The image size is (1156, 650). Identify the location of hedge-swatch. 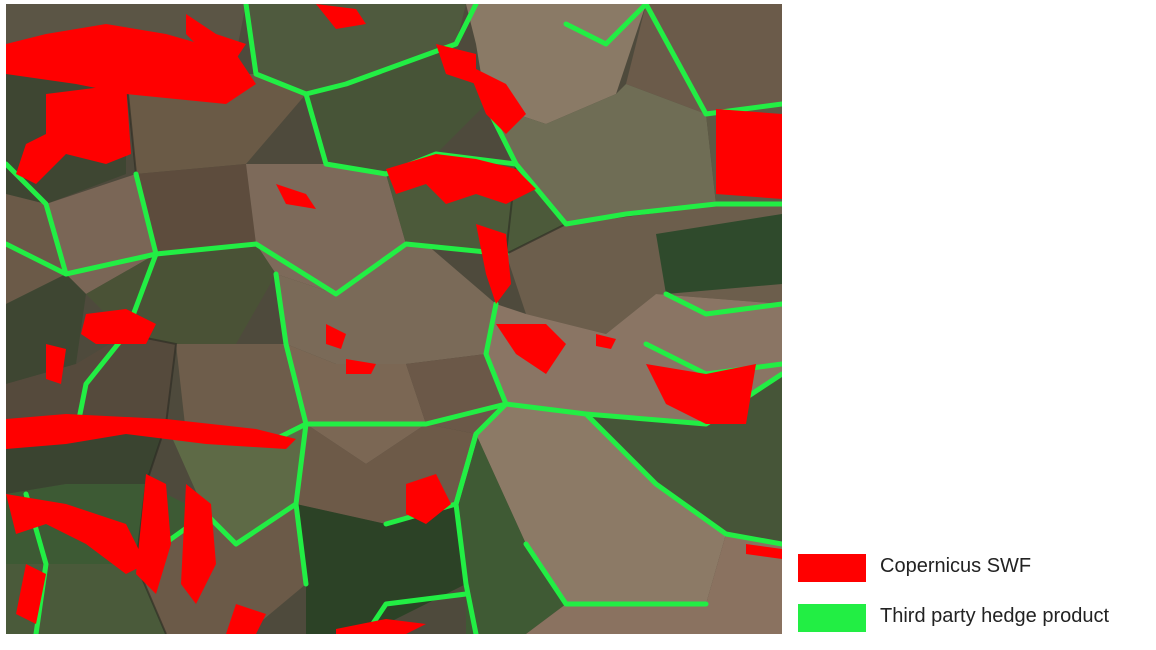
(832, 618).